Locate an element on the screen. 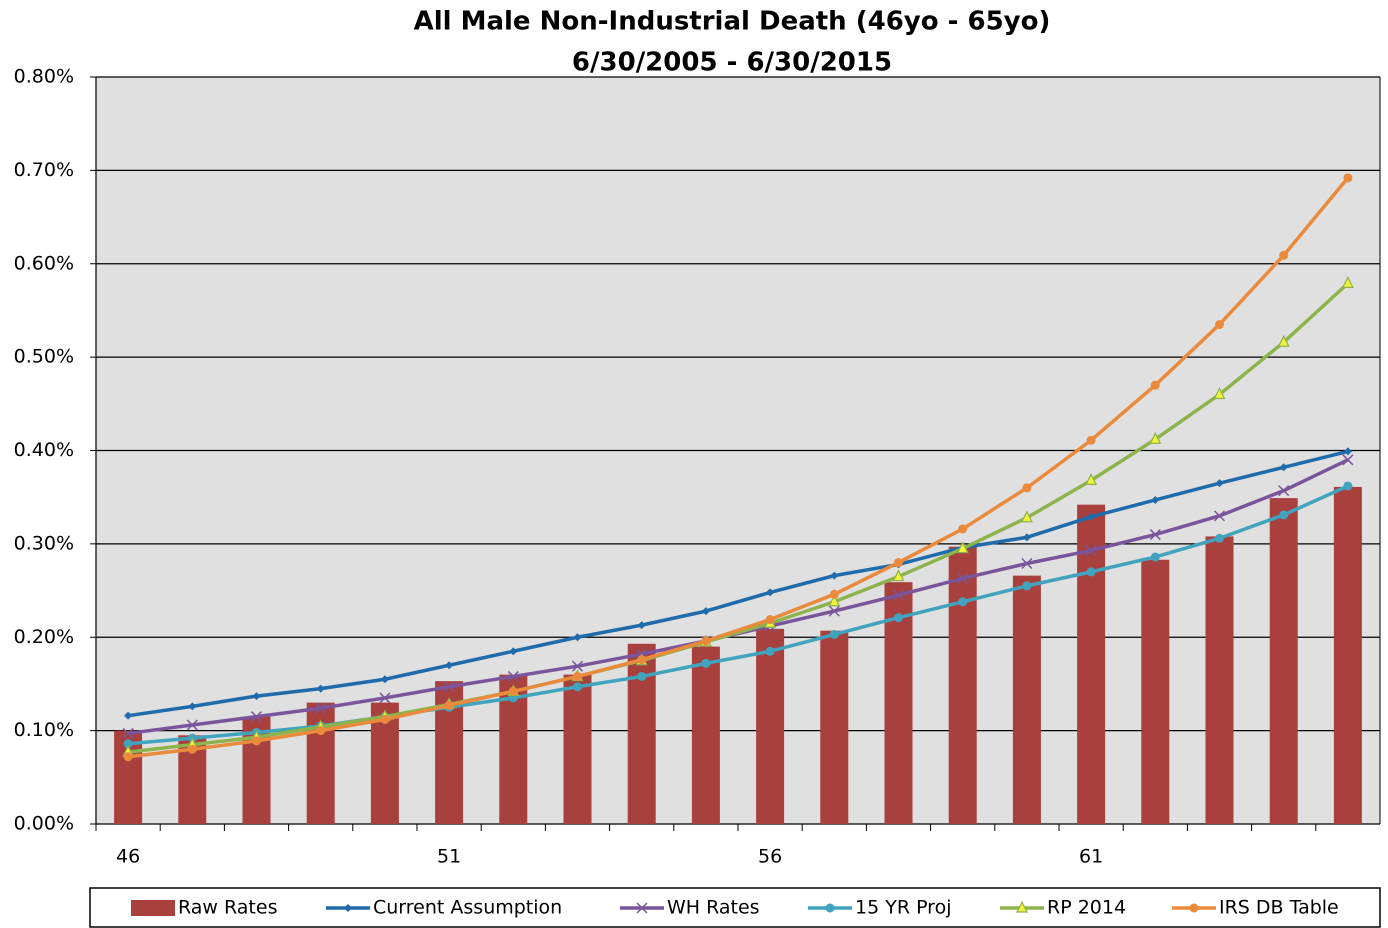  y-tick-label: 0.70% is located at coordinates (44, 170).